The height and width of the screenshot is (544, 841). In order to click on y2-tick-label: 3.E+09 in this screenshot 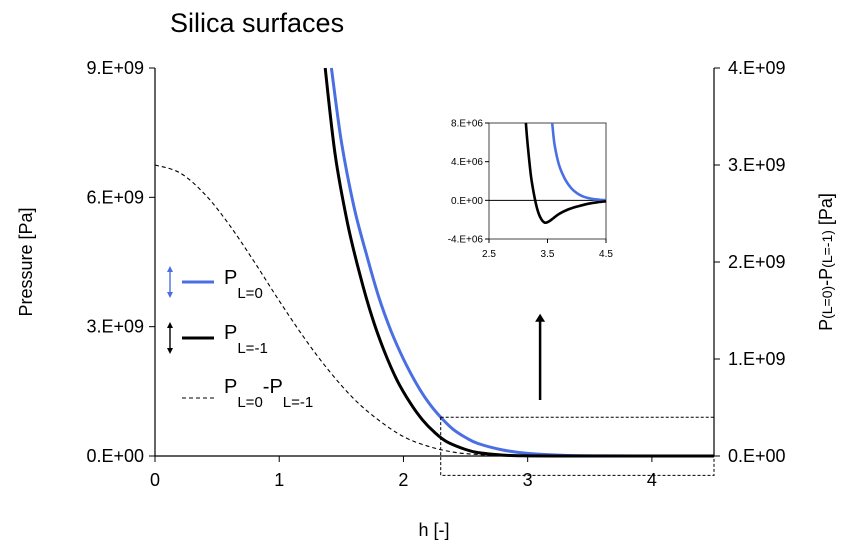, I will do `click(757, 165)`.